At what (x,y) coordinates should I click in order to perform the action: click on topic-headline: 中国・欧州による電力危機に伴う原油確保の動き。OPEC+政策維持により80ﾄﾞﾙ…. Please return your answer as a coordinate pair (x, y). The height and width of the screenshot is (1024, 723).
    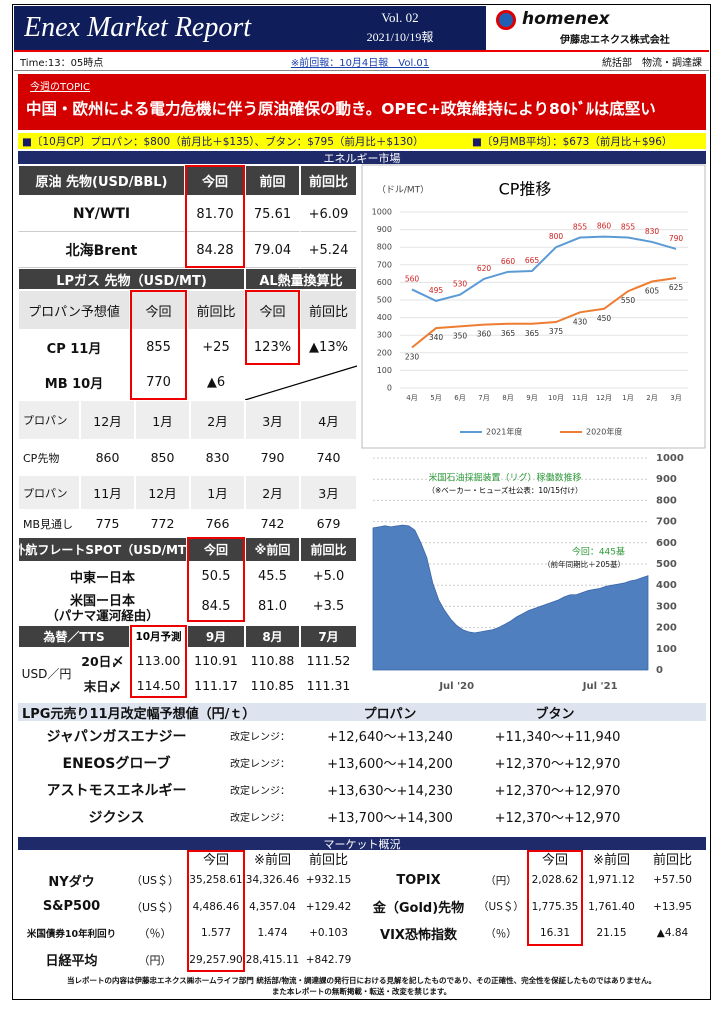
    Looking at the image, I should click on (341, 109).